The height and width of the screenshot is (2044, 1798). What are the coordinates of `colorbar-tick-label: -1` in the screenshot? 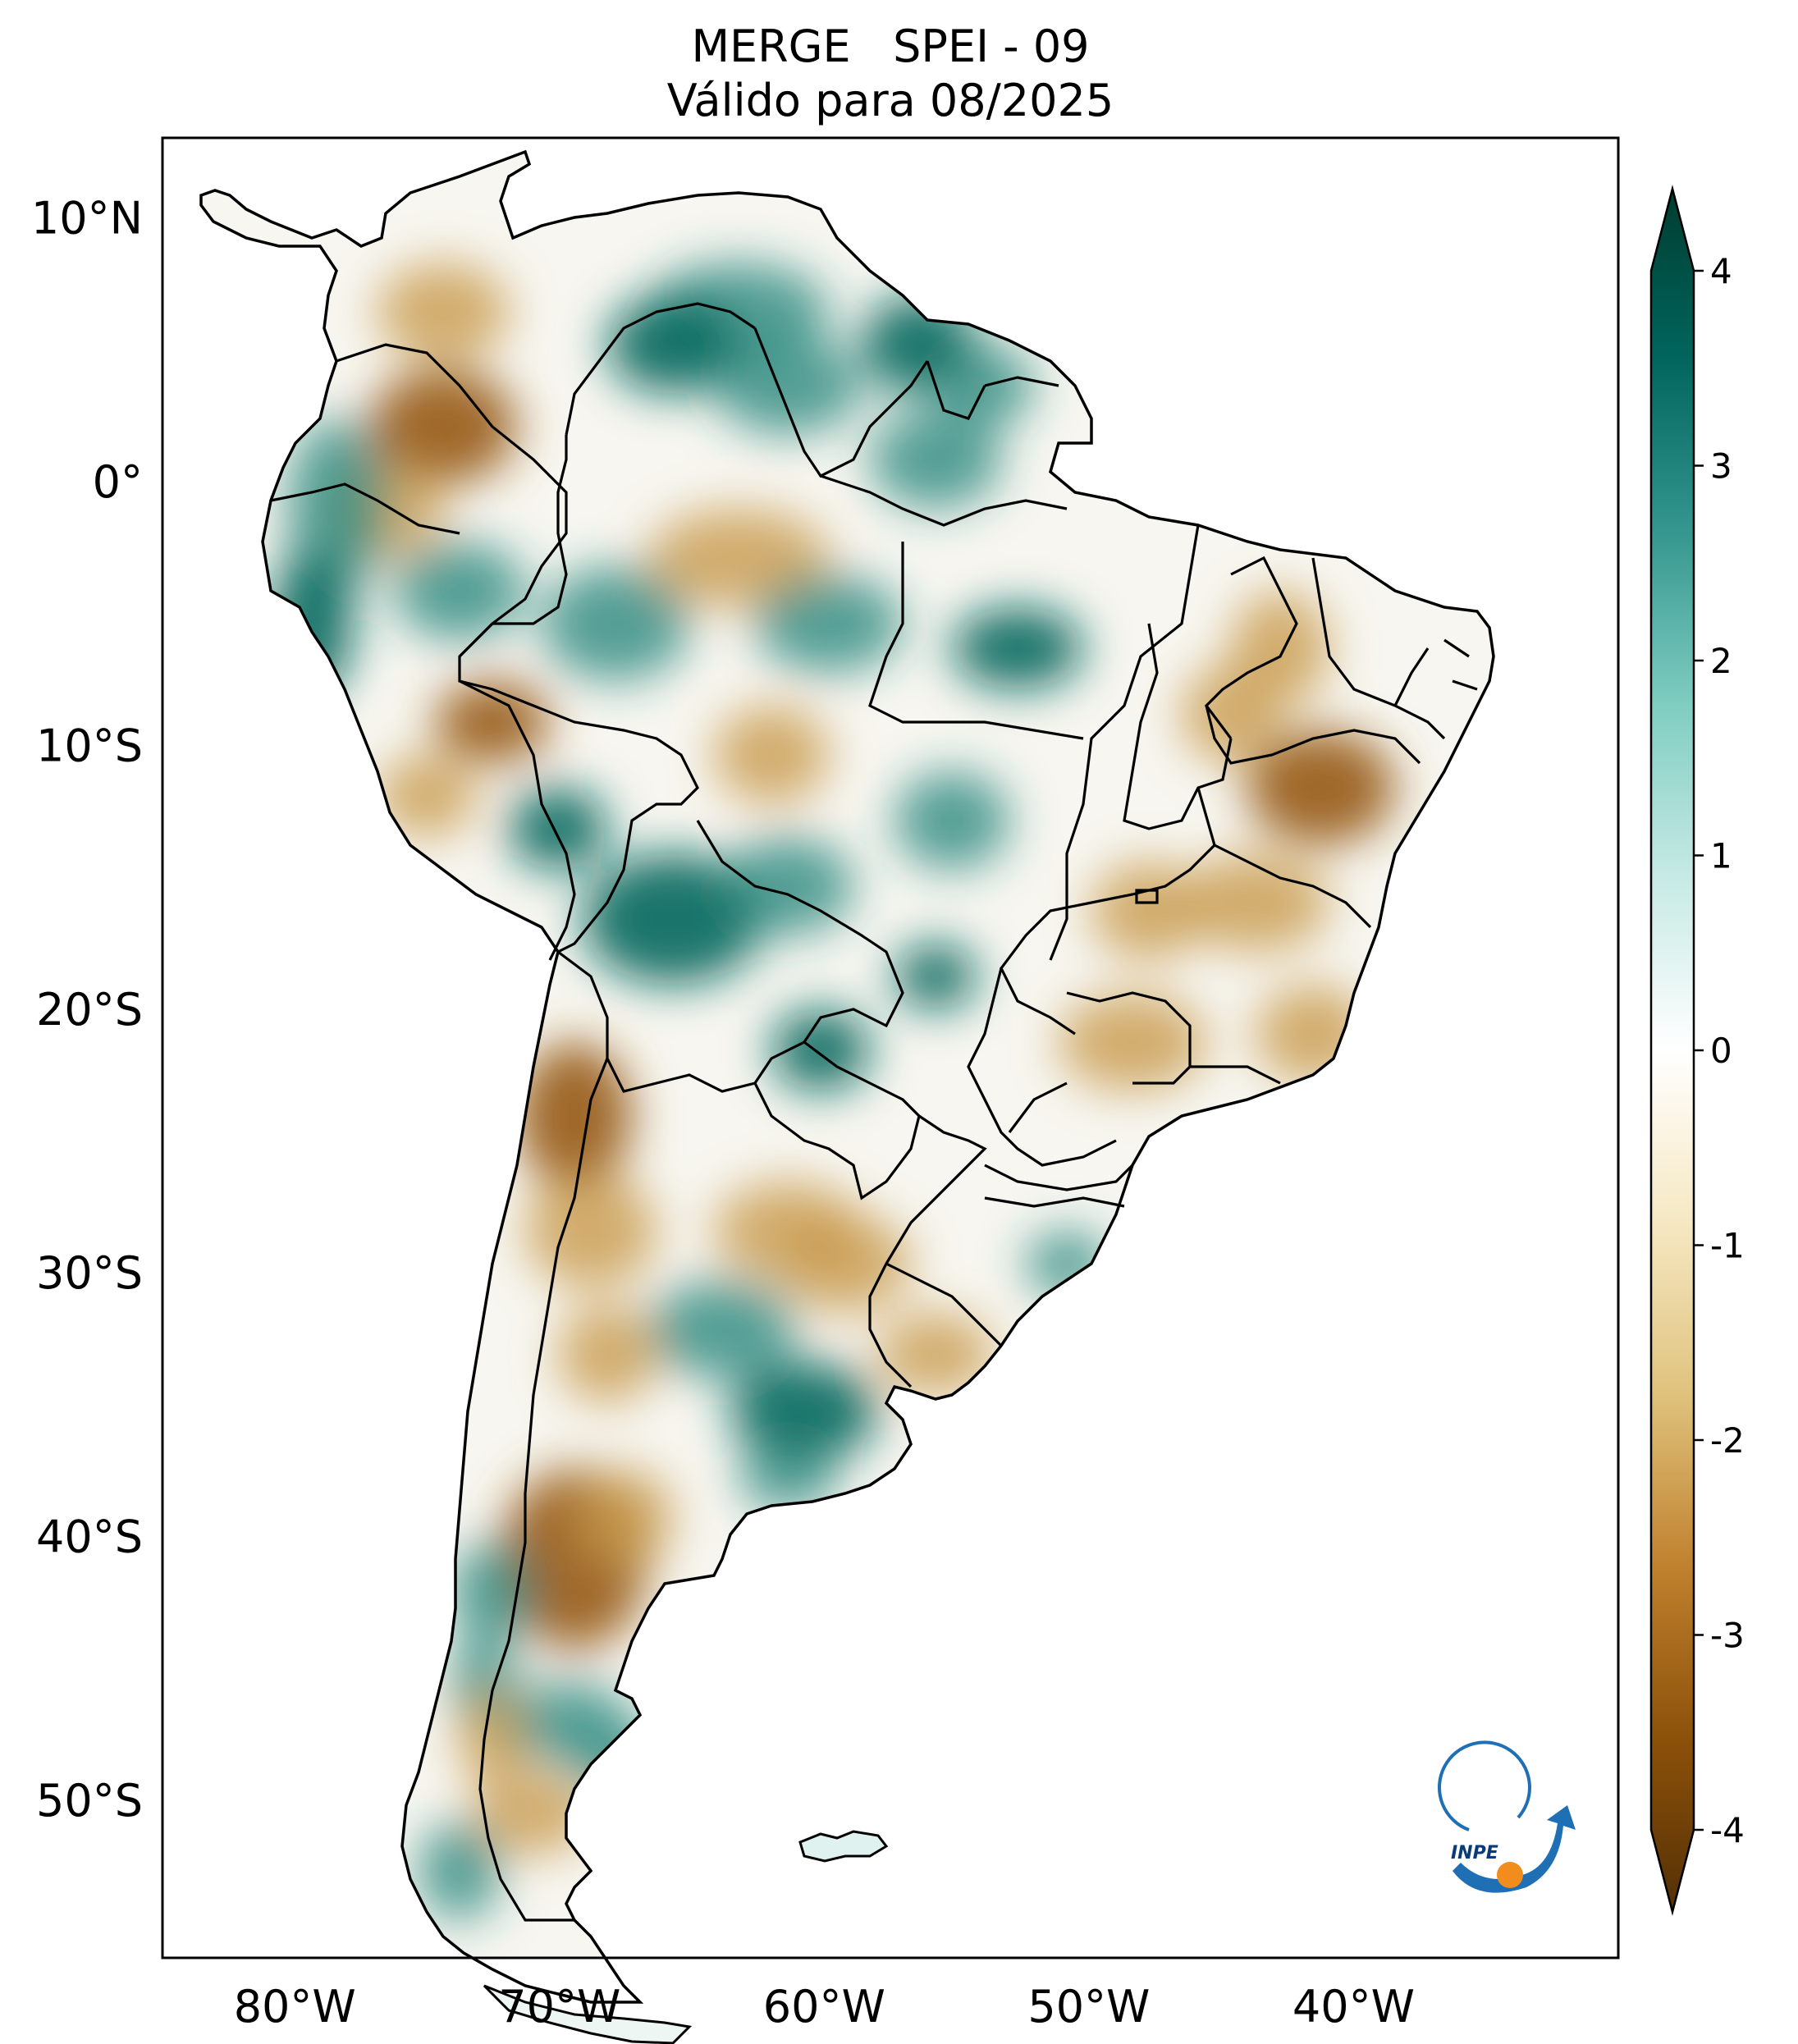 It's located at (1727, 1246).